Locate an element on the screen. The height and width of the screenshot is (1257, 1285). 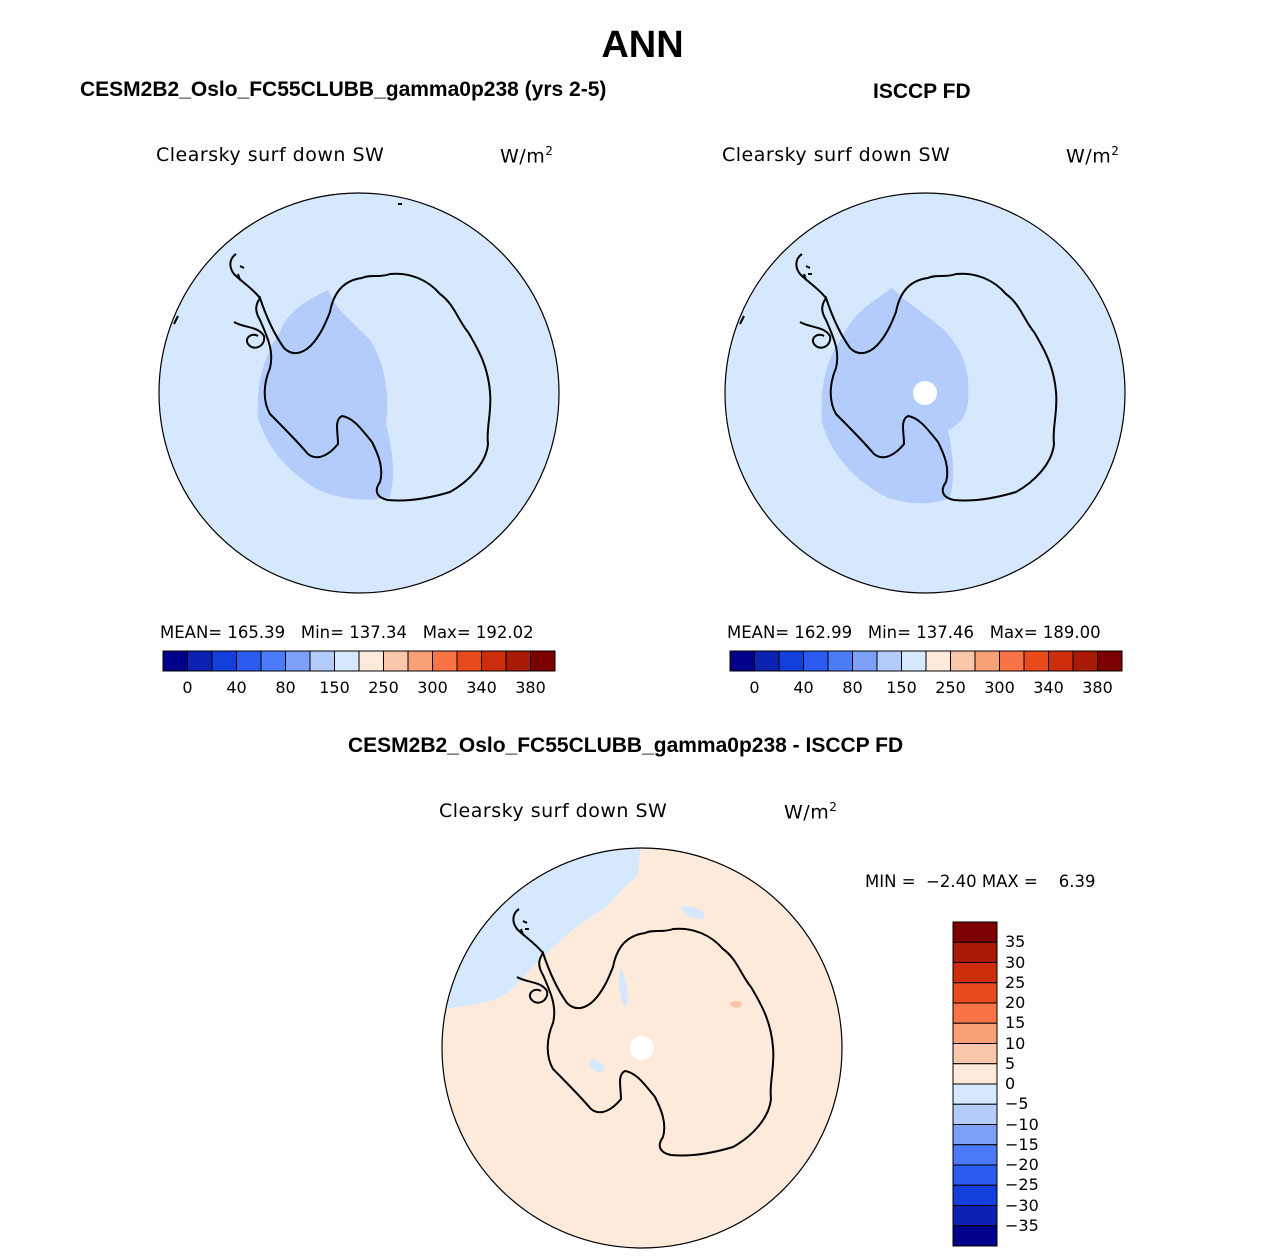
colorbar-tick-label: −35 is located at coordinates (1022, 1225).